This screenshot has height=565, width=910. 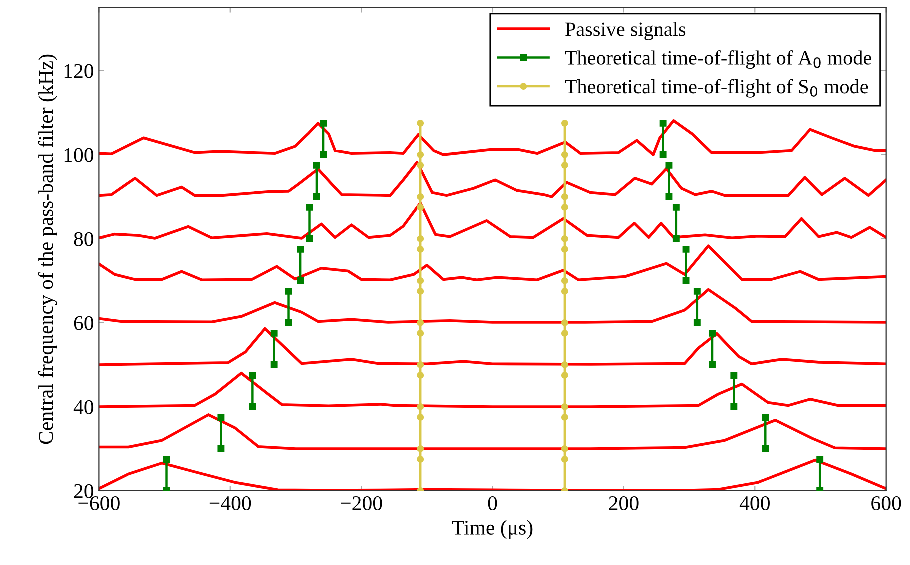 I want to click on legend-label: Theoretical time-of-flight of A$_{0}$ mode, so click(x=718, y=60).